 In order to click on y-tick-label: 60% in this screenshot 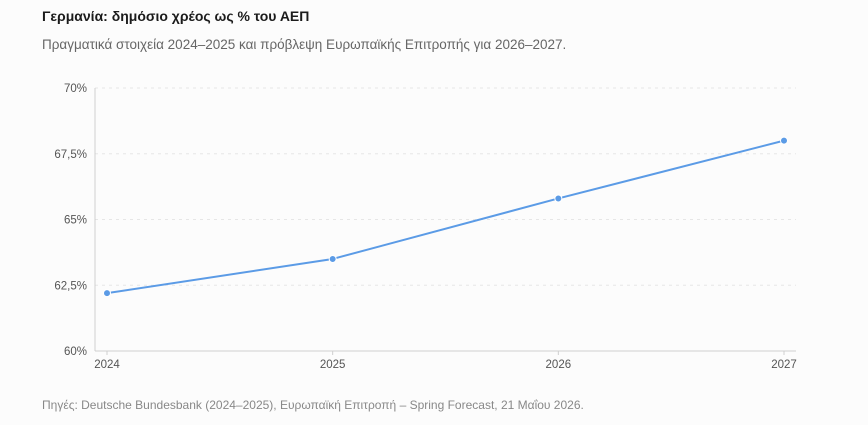, I will do `click(75, 352)`.